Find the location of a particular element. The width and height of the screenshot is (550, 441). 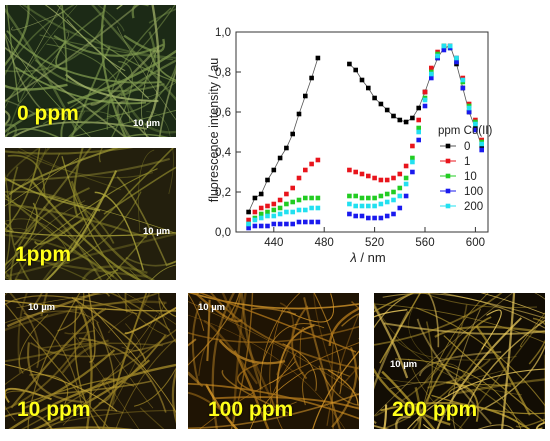

legend-entry: 10 is located at coordinates (470, 177).